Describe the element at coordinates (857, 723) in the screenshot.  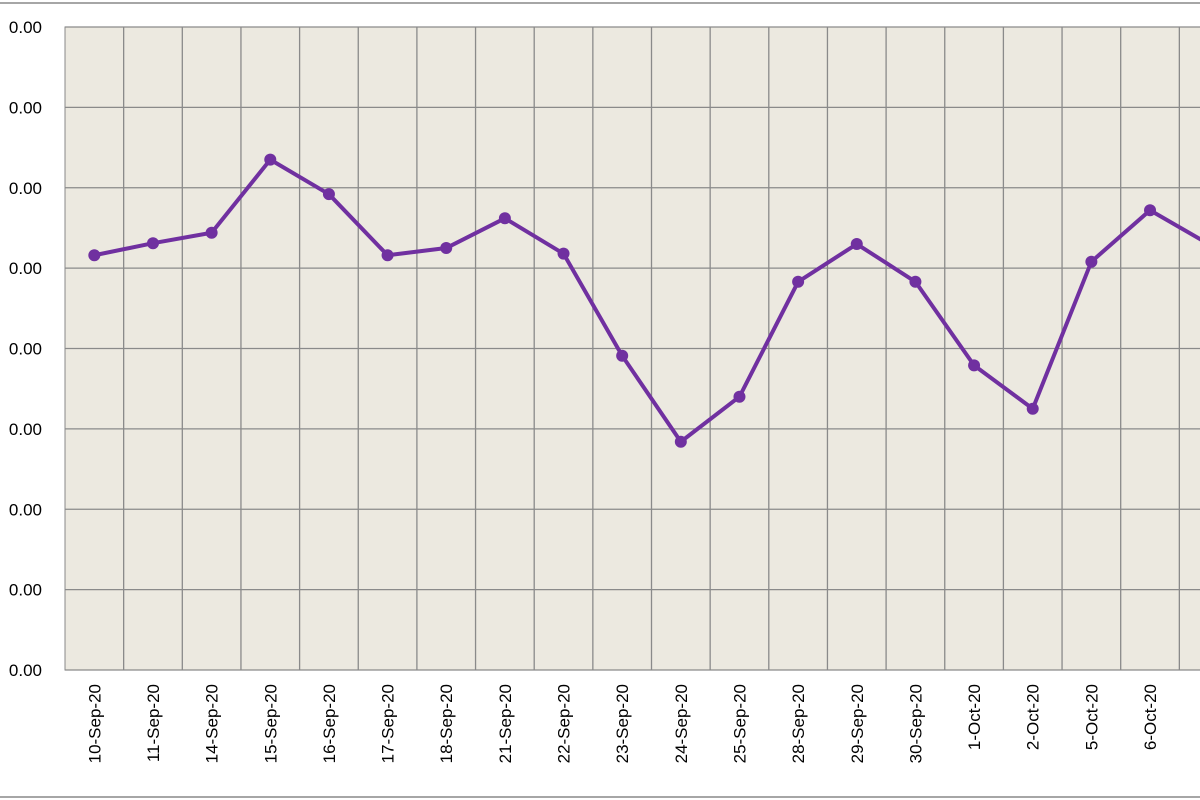
I see `x-tick-label: 29-Sep-20` at that location.